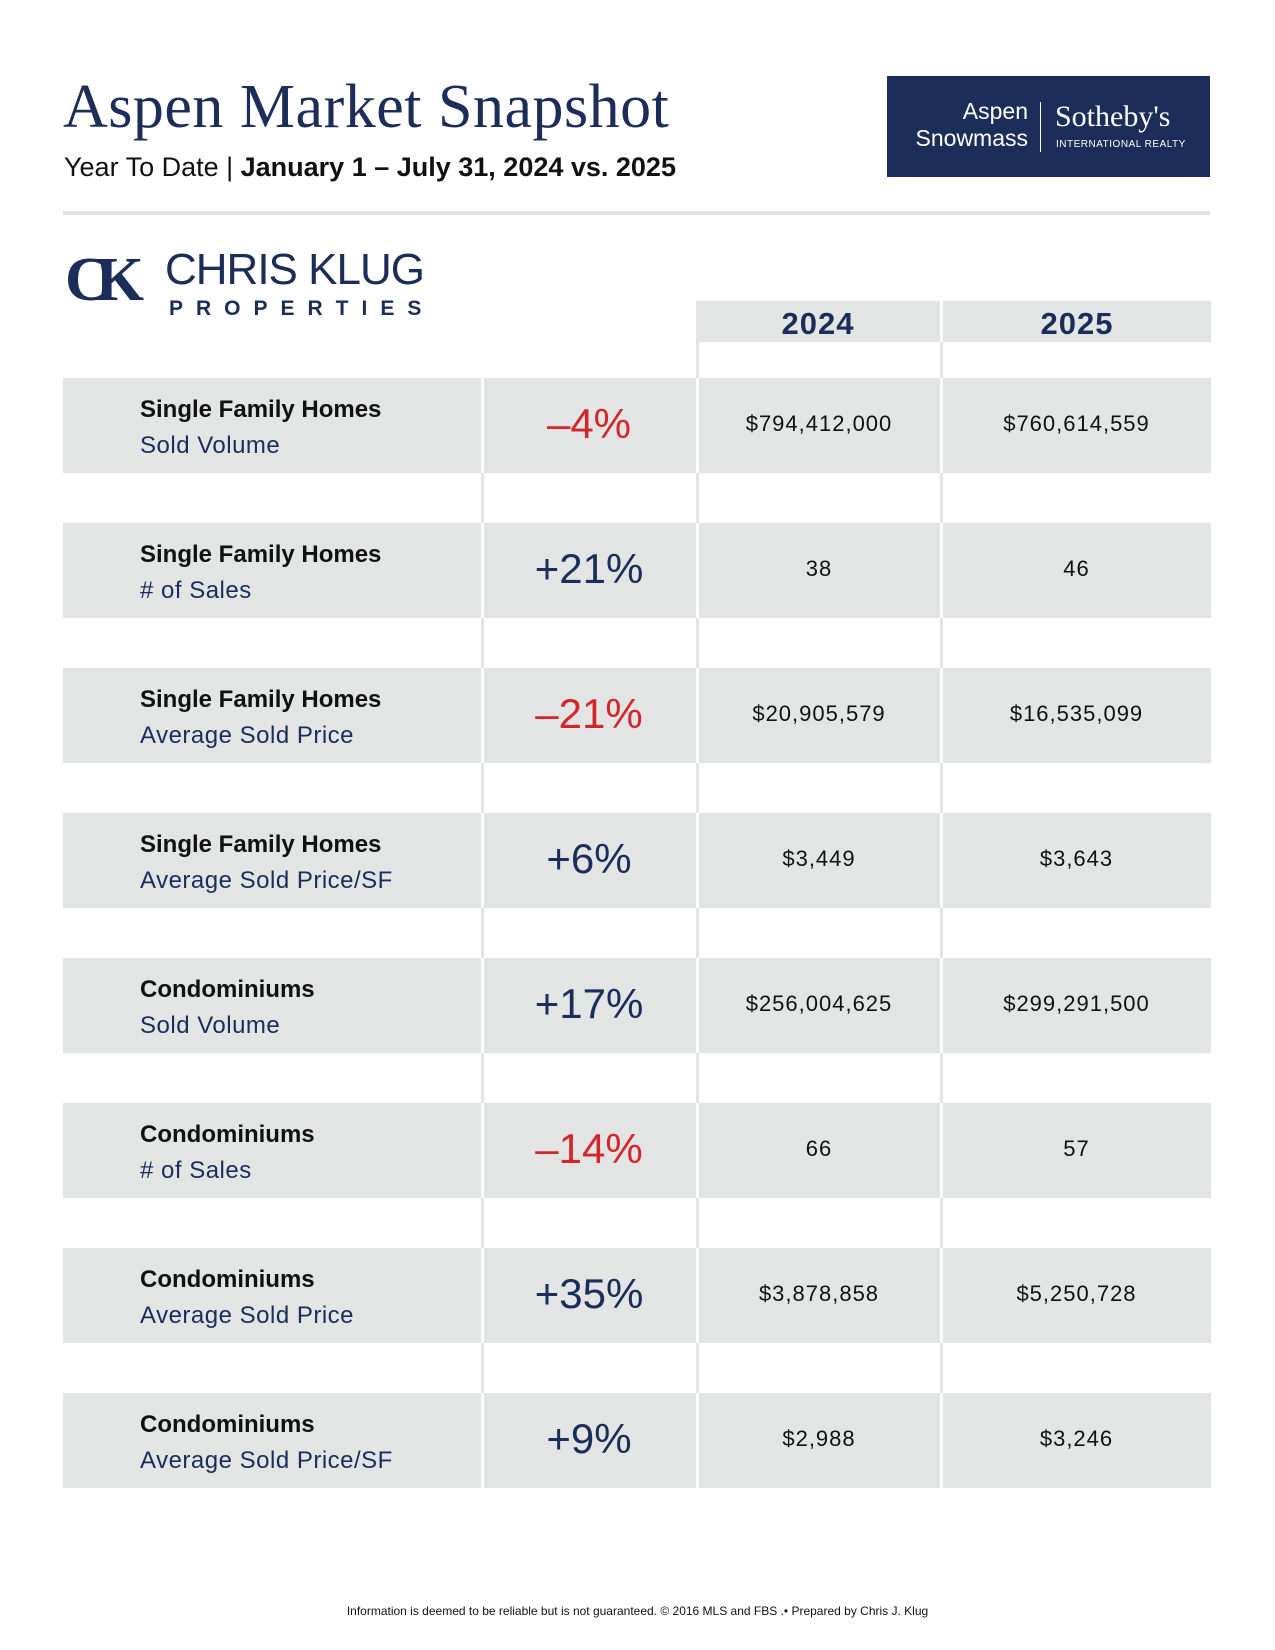  I want to click on percent-change: –21%, so click(589, 713).